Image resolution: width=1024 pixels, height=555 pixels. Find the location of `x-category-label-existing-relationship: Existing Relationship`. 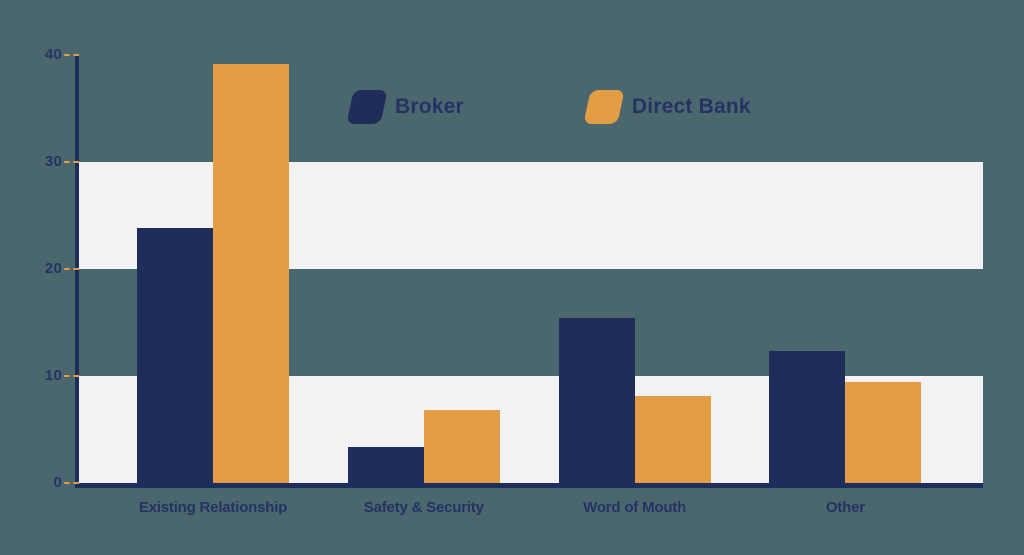

x-category-label-existing-relationship: Existing Relationship is located at coordinates (213, 507).